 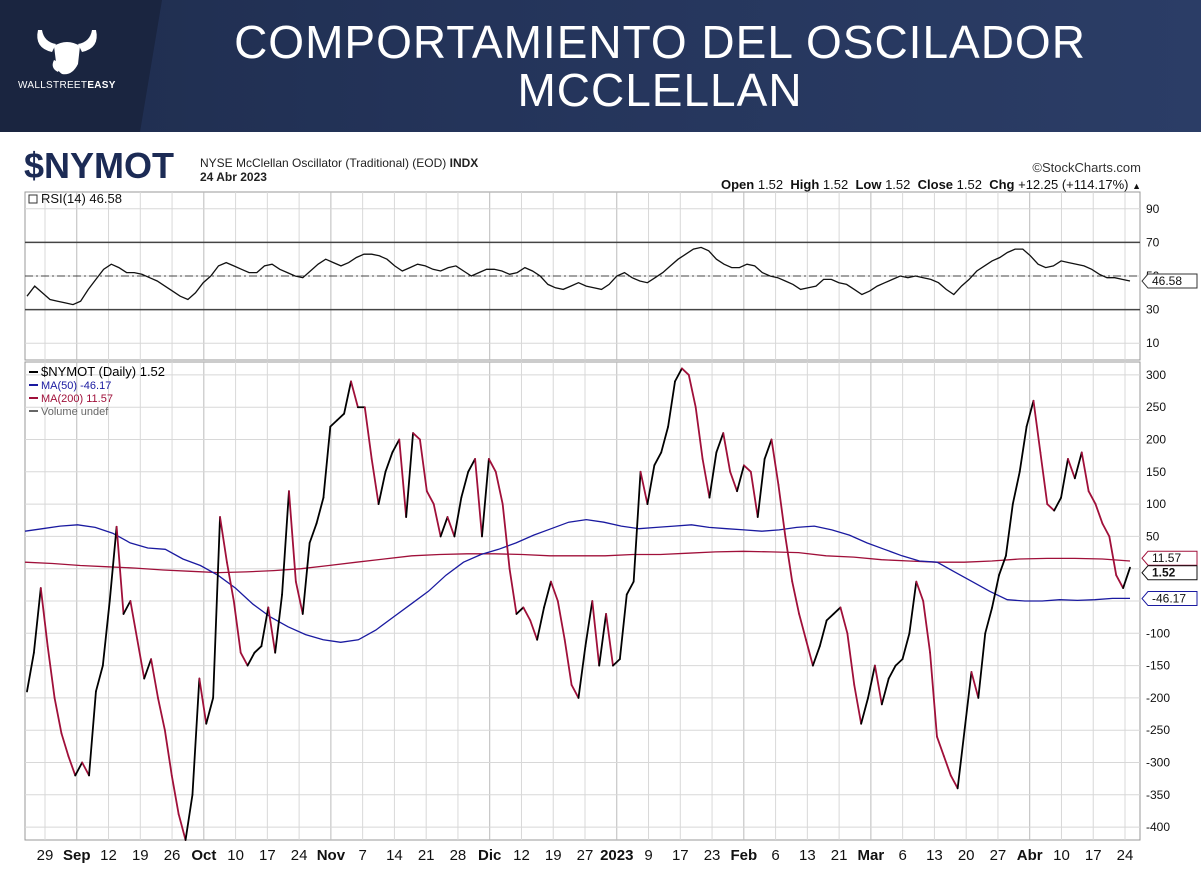 I want to click on ma50-last-tag-label: -46.17, so click(x=1169, y=599).